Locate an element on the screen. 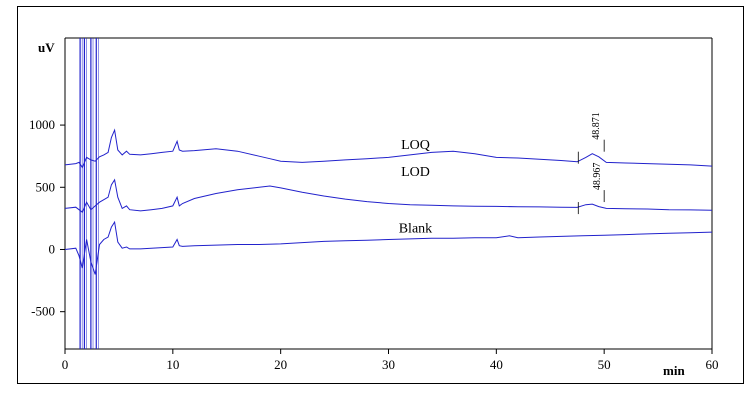  peak-label: 48.871 is located at coordinates (596, 126).